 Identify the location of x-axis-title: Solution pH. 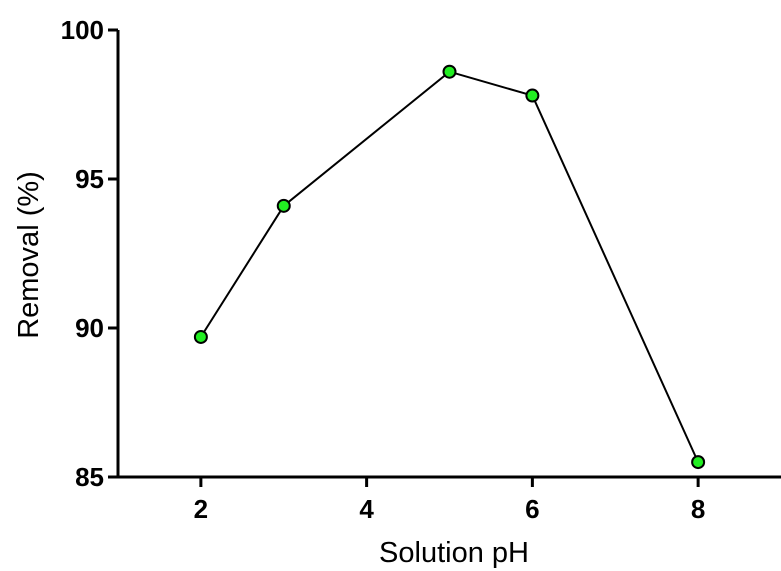
(454, 553).